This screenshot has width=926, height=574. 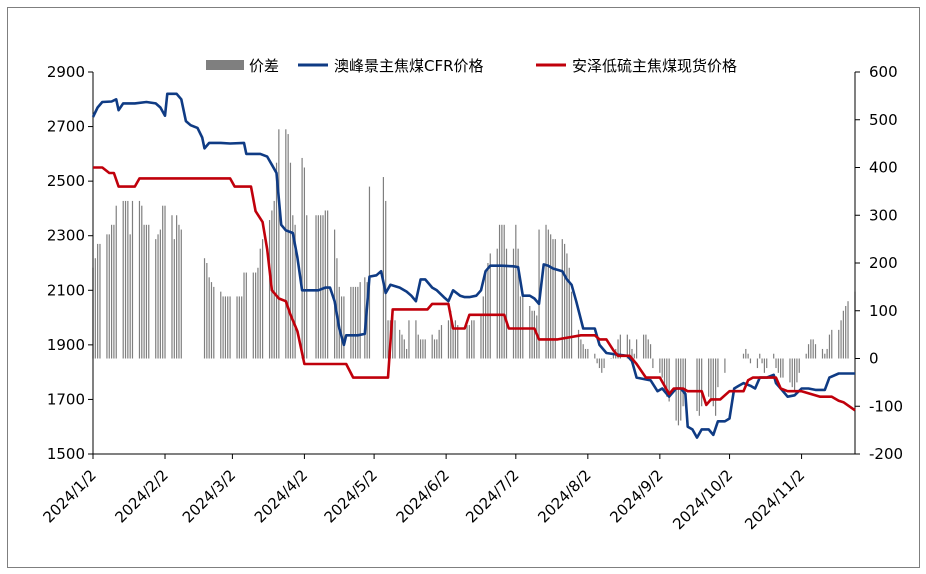 I want to click on x-tick-label: 2024/7/2, so click(x=492, y=496).